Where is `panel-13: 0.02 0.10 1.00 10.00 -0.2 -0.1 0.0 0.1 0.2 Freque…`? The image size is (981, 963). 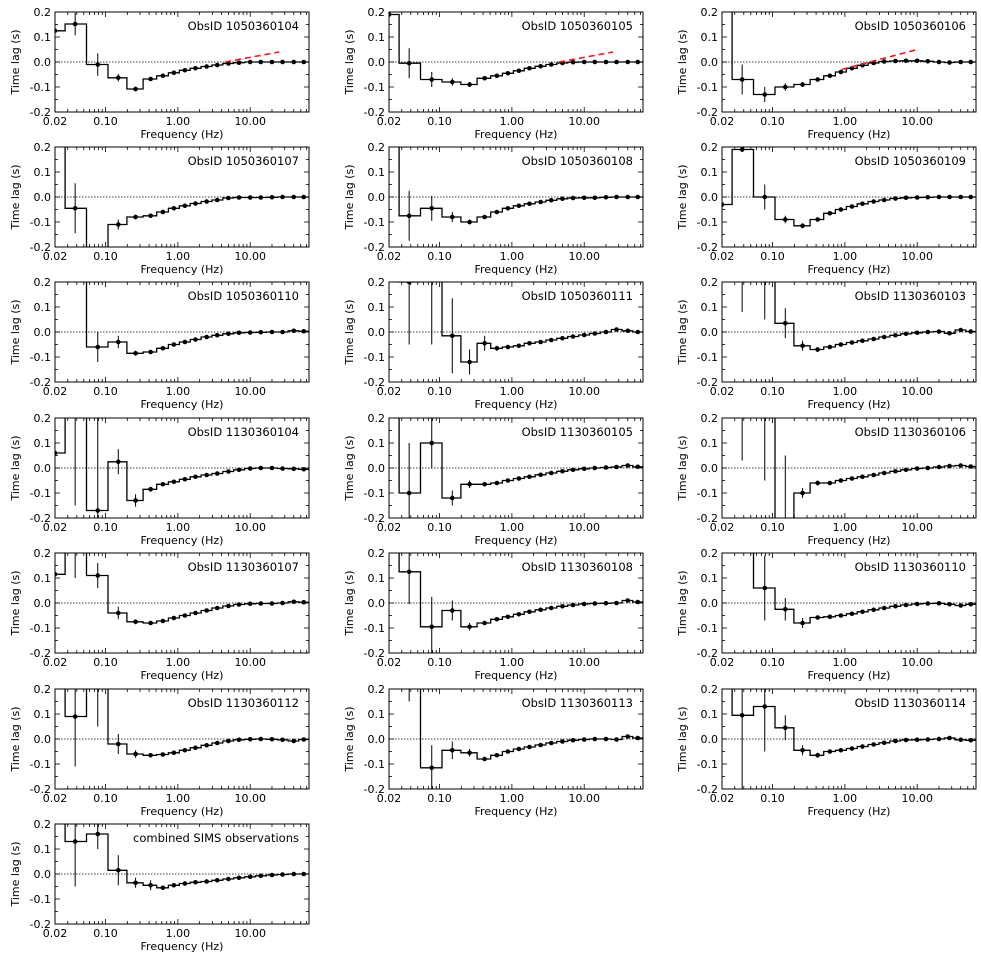
panel-13: 0.02 0.10 1.00 10.00 -0.2 -0.1 0.0 0.1 0.2 Freque… is located at coordinates (159, 614).